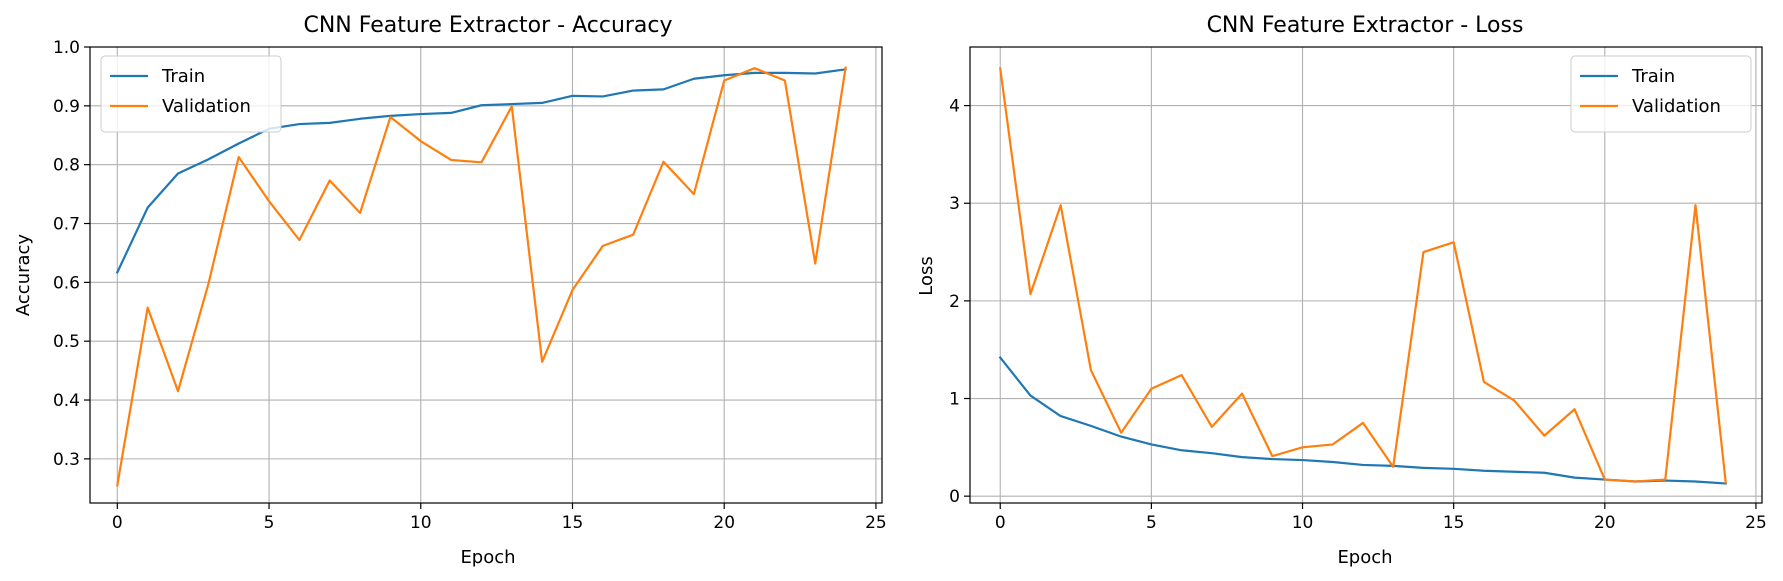  Describe the element at coordinates (1661, 94) in the screenshot. I see `loss-legend: Train Validation` at that location.